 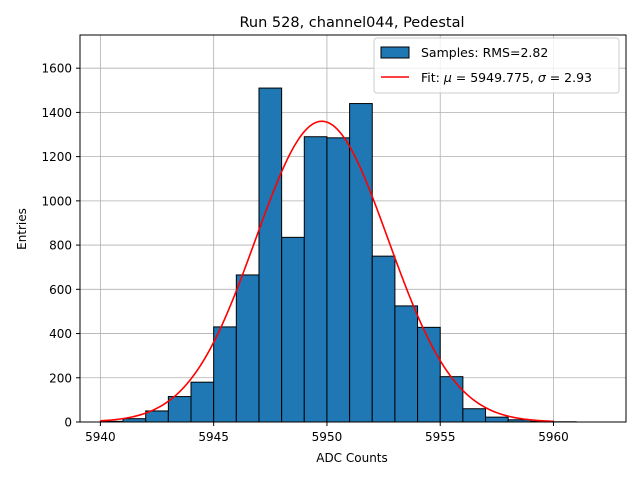 What do you see at coordinates (60, 378) in the screenshot?
I see `y-tick-label: 200` at bounding box center [60, 378].